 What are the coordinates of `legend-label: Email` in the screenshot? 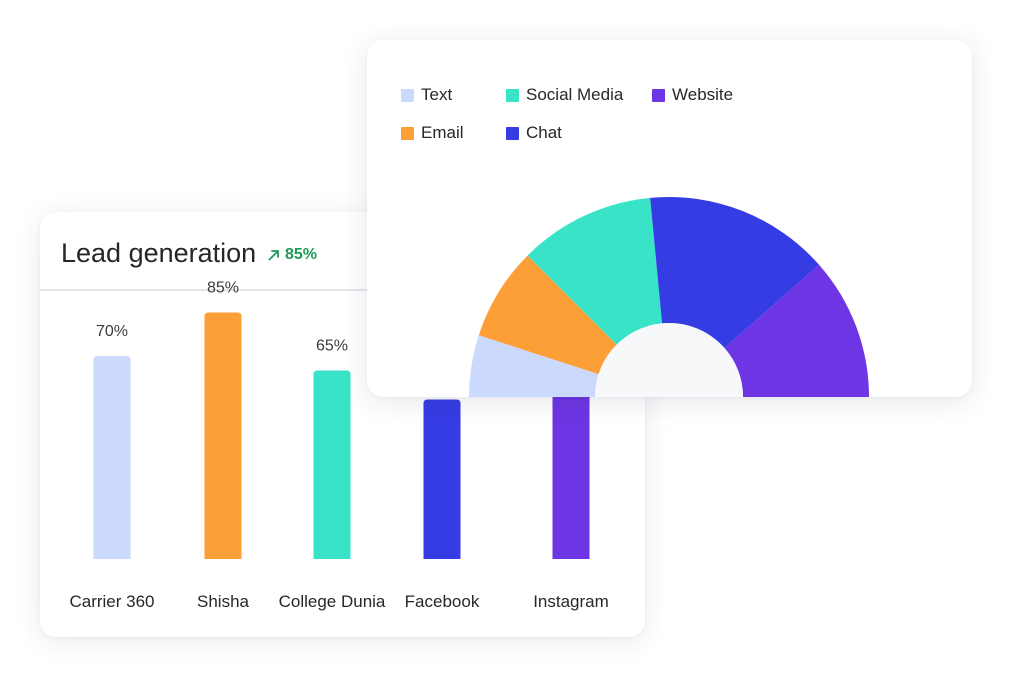 It's located at (442, 132).